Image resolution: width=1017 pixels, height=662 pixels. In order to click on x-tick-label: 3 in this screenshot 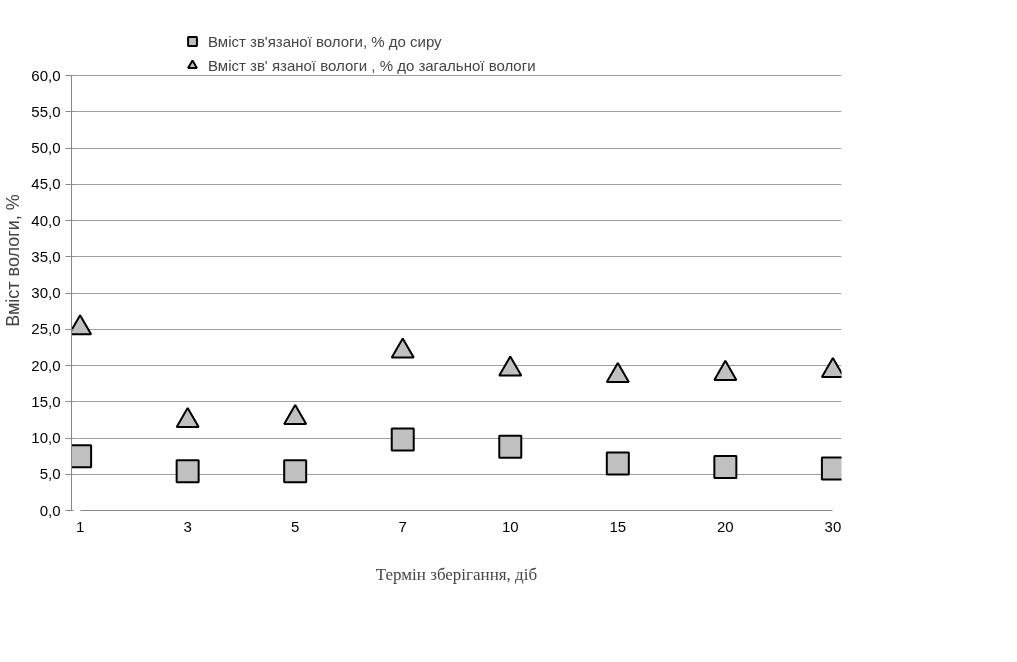, I will do `click(187, 526)`.